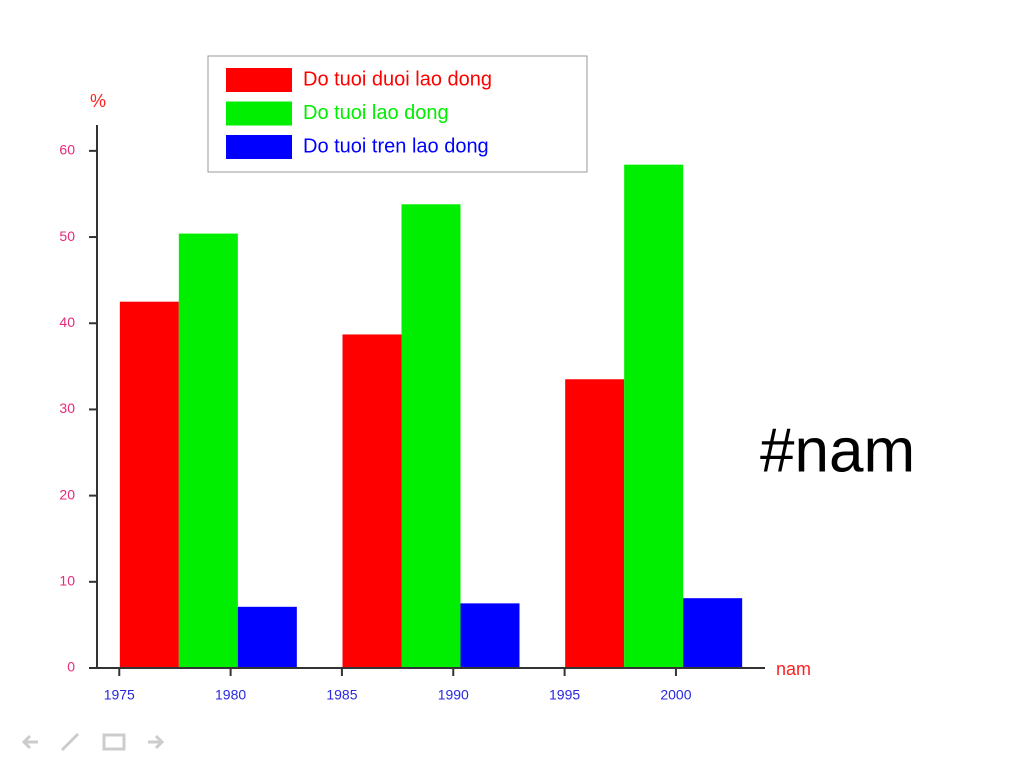 This screenshot has height=767, width=1024. I want to click on next-icon, so click(156, 742).